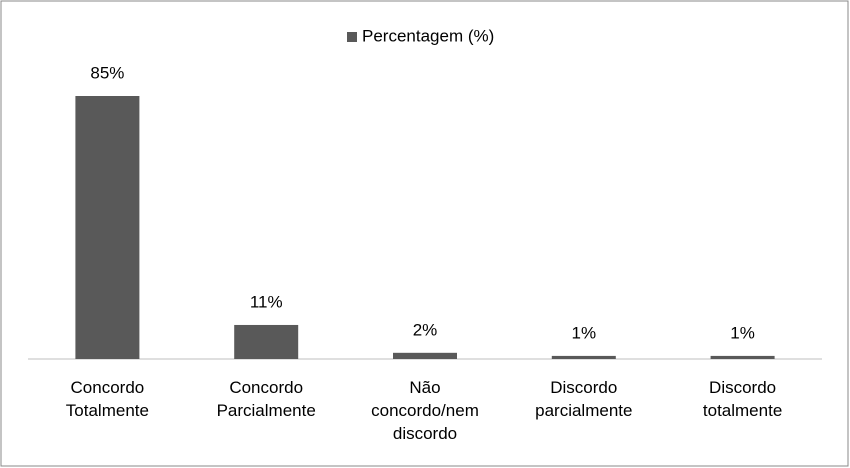  What do you see at coordinates (742, 399) in the screenshot?
I see `x-tick-label: Discordo totalmente` at bounding box center [742, 399].